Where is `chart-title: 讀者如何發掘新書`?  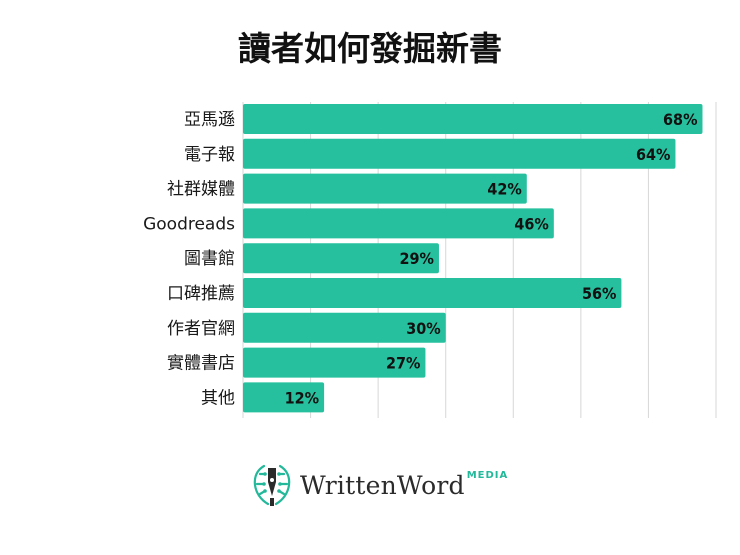 chart-title: 讀者如何發掘新書 is located at coordinates (370, 48).